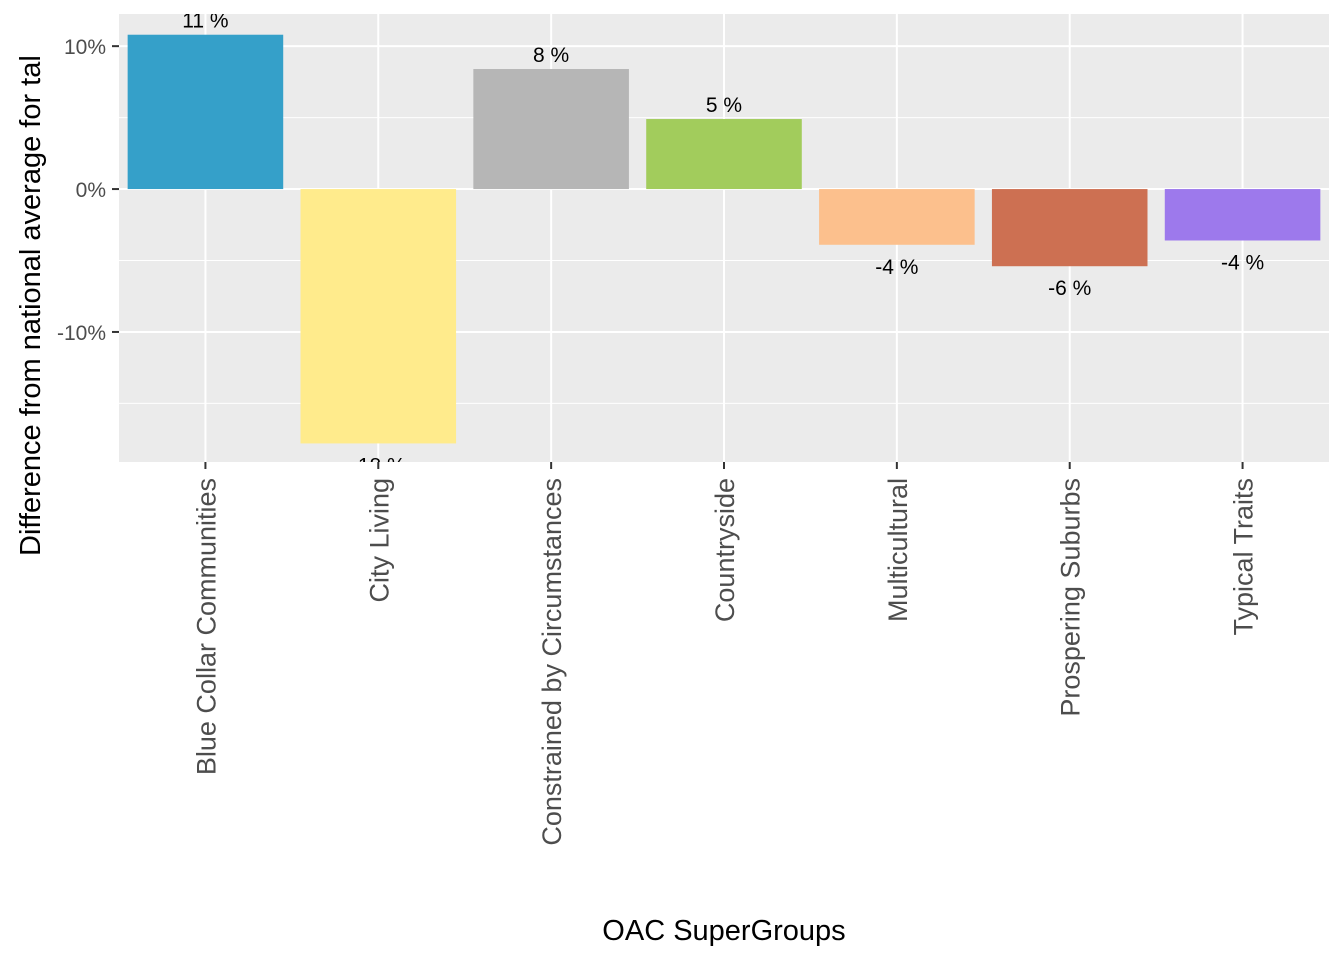 The height and width of the screenshot is (960, 1344). I want to click on x-tick-label: Blue Collar Communities, so click(206, 626).